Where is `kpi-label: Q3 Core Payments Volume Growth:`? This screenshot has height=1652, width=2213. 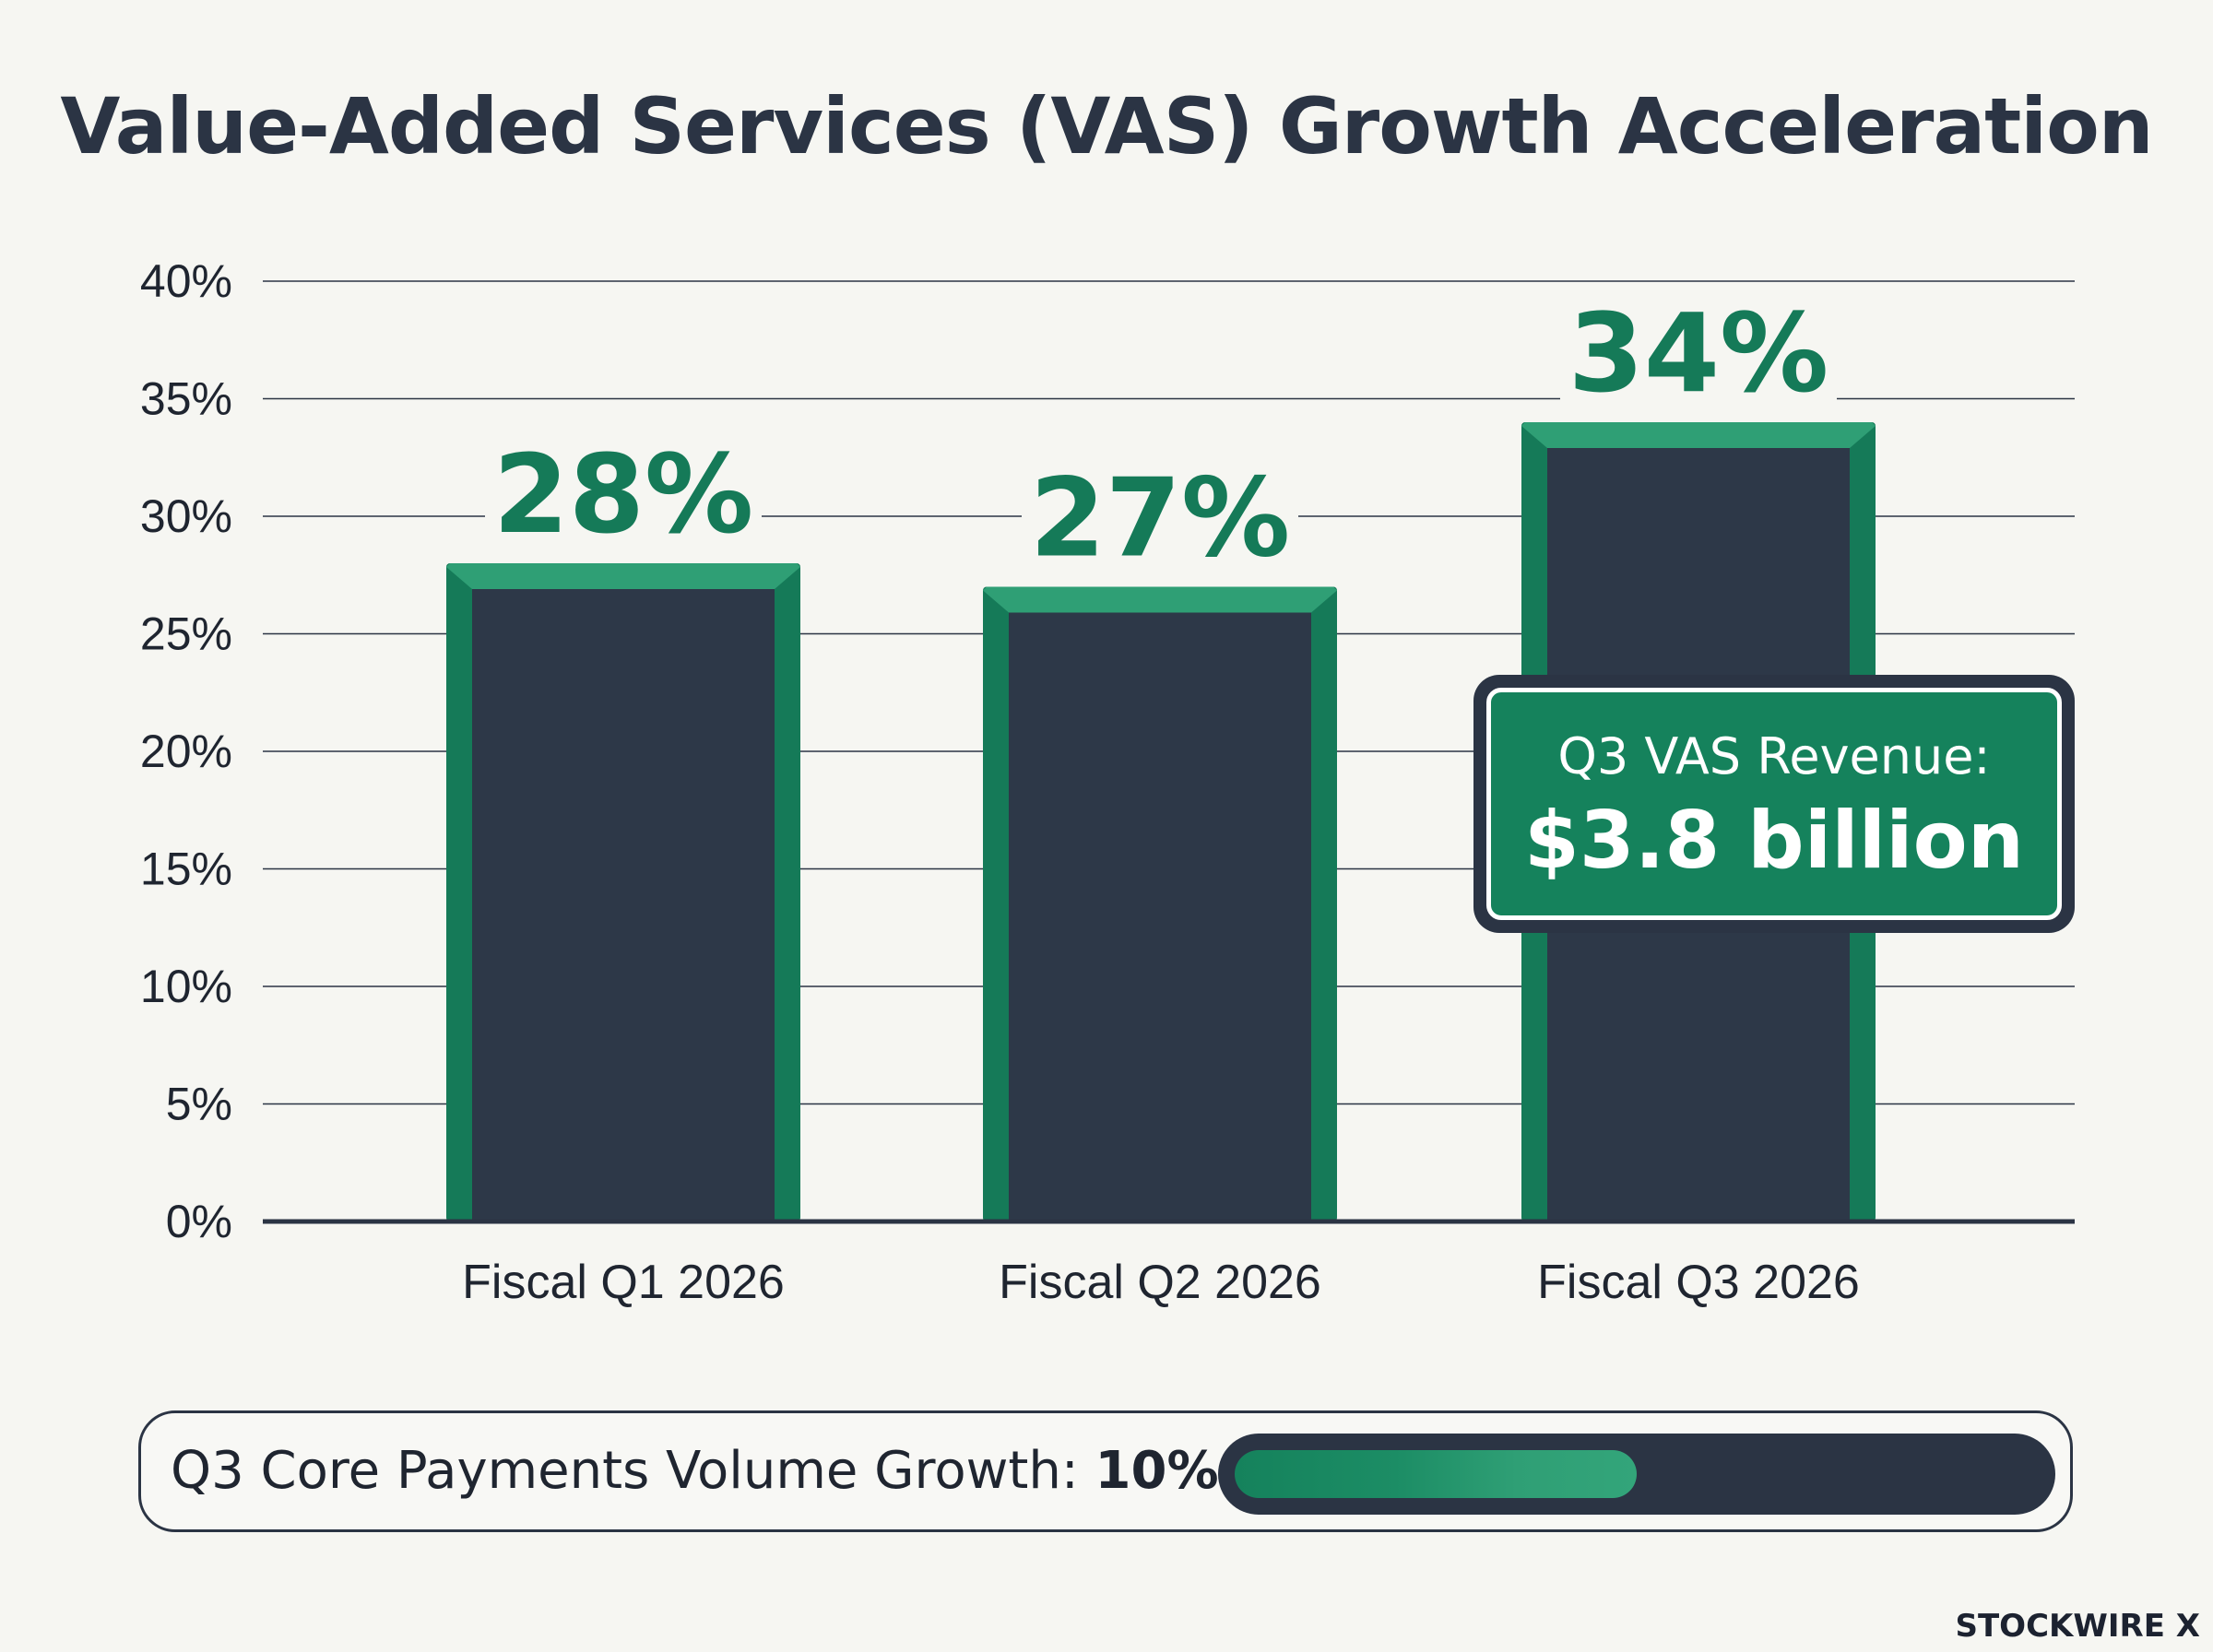 kpi-label: Q3 Core Payments Volume Growth: is located at coordinates (633, 1471).